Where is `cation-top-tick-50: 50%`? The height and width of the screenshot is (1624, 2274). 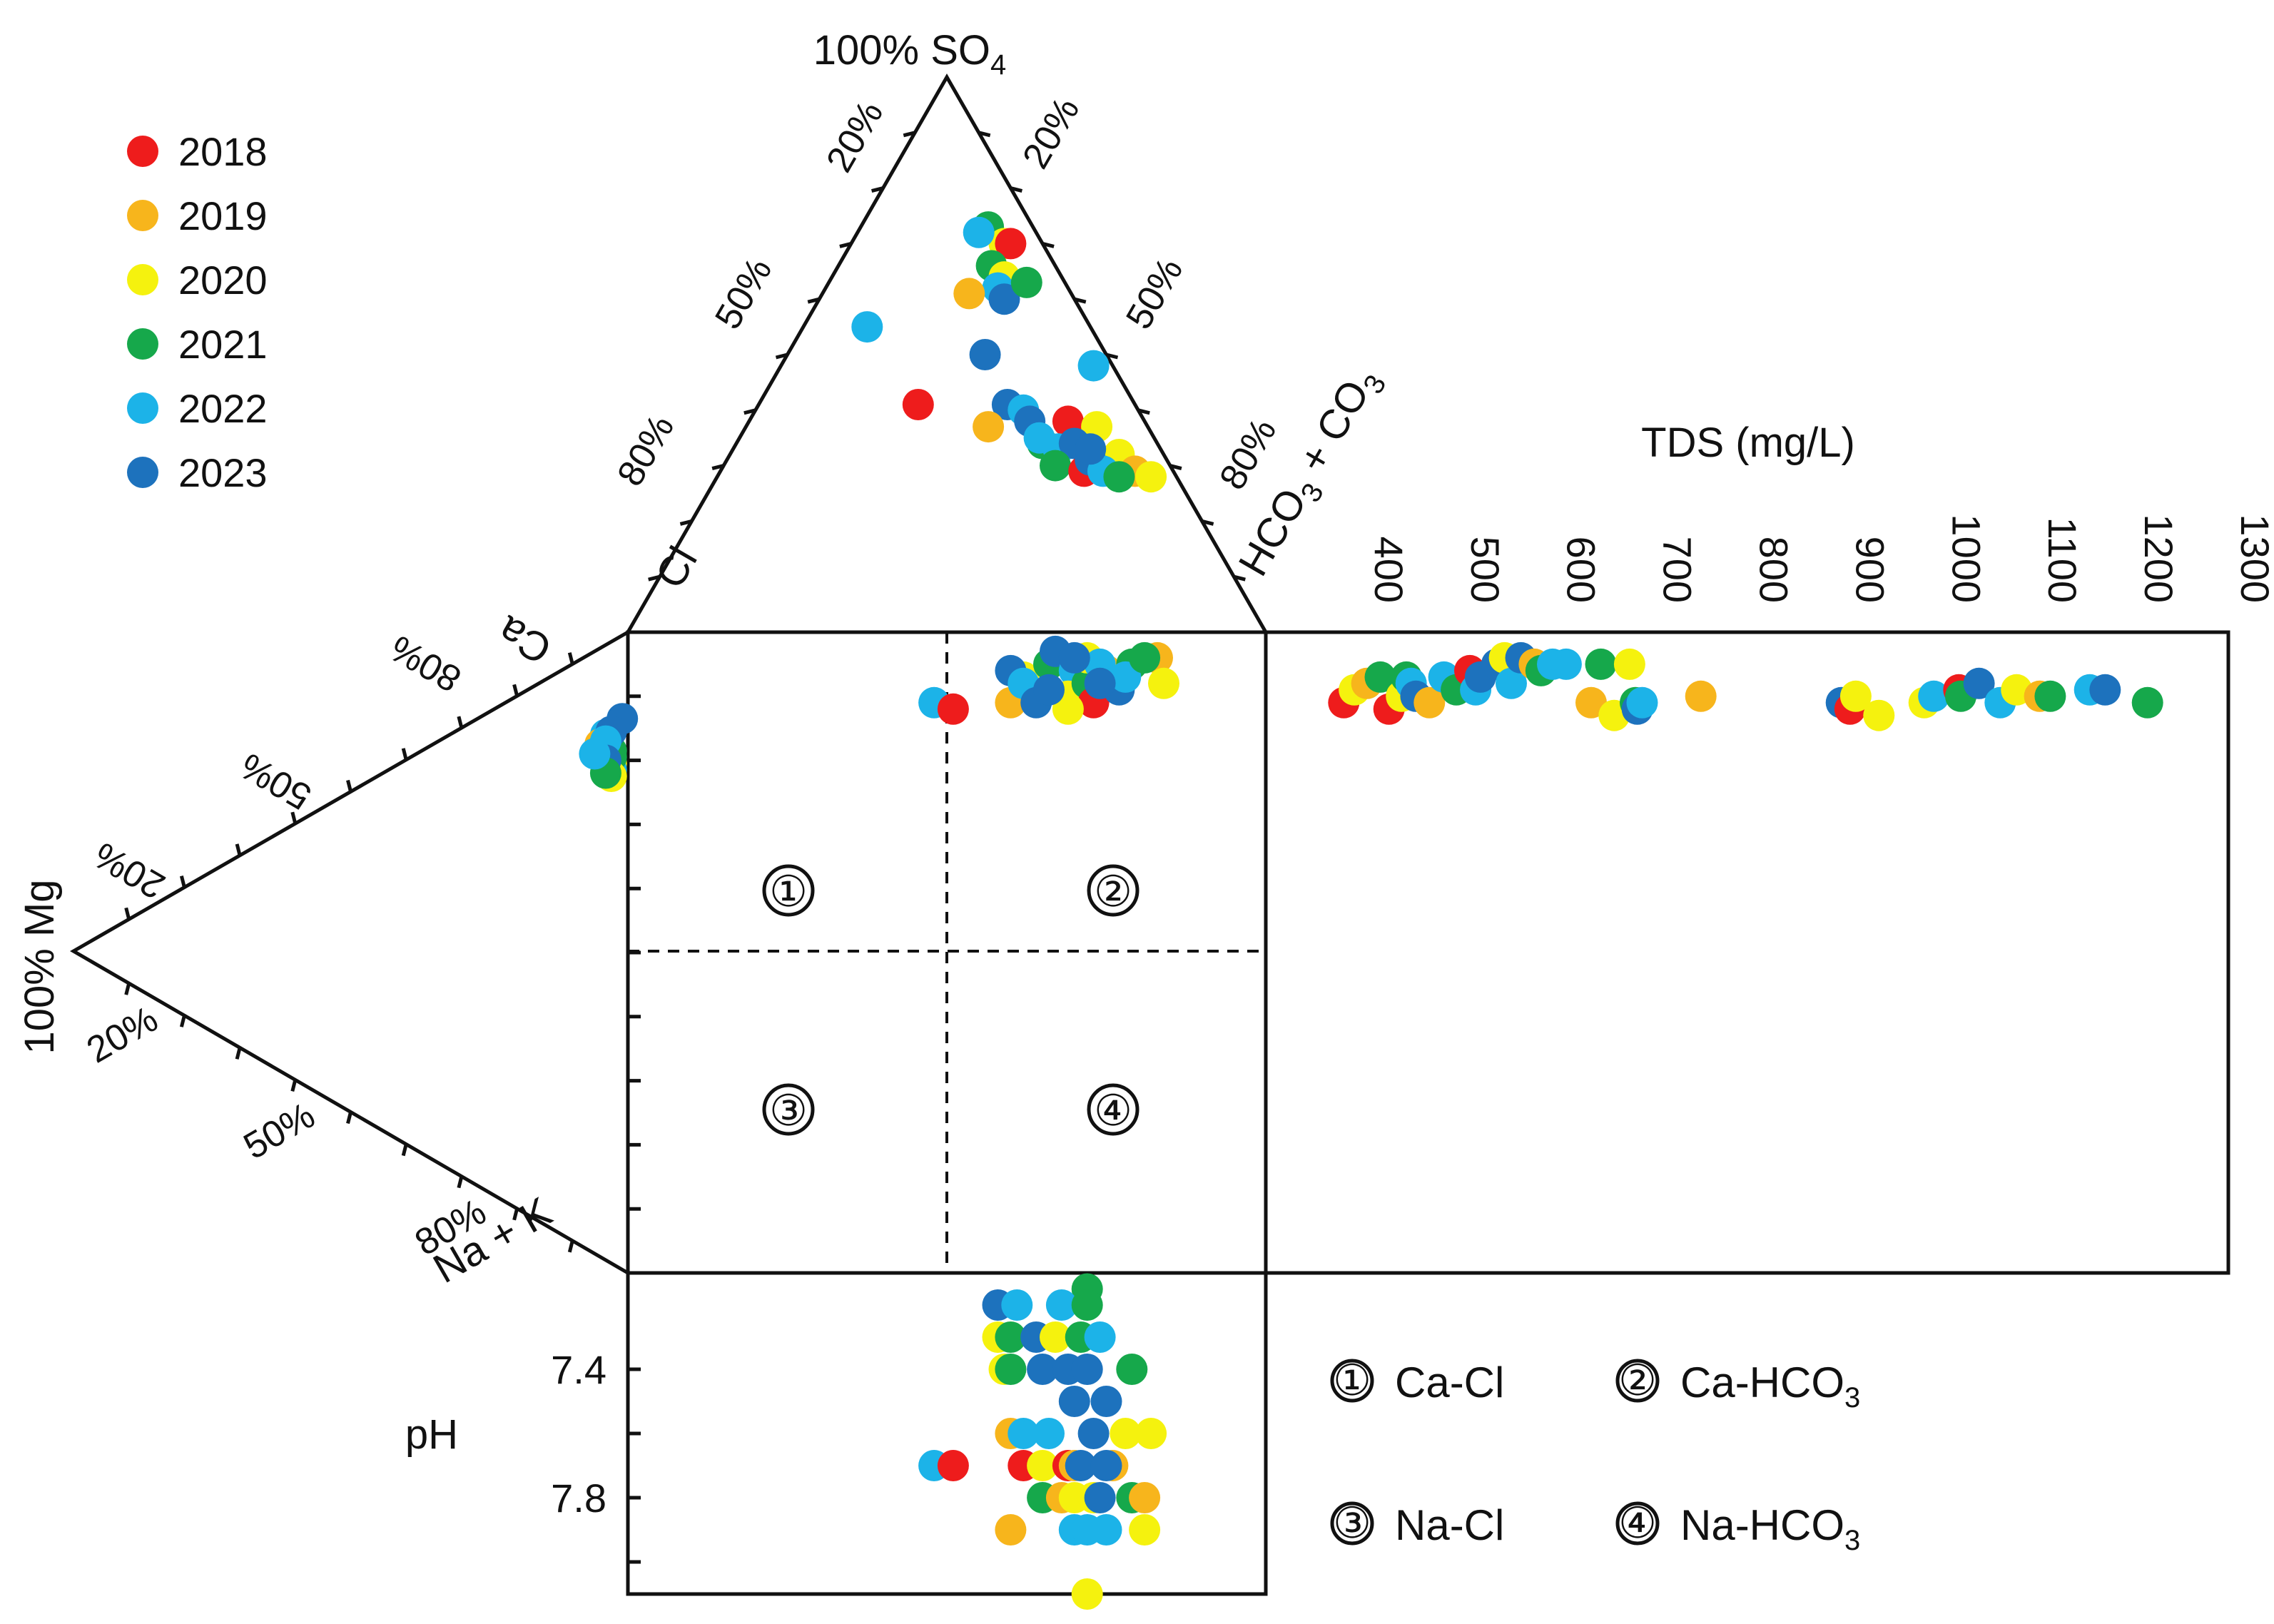
cation-top-tick-50: 50% is located at coordinates (275, 781).